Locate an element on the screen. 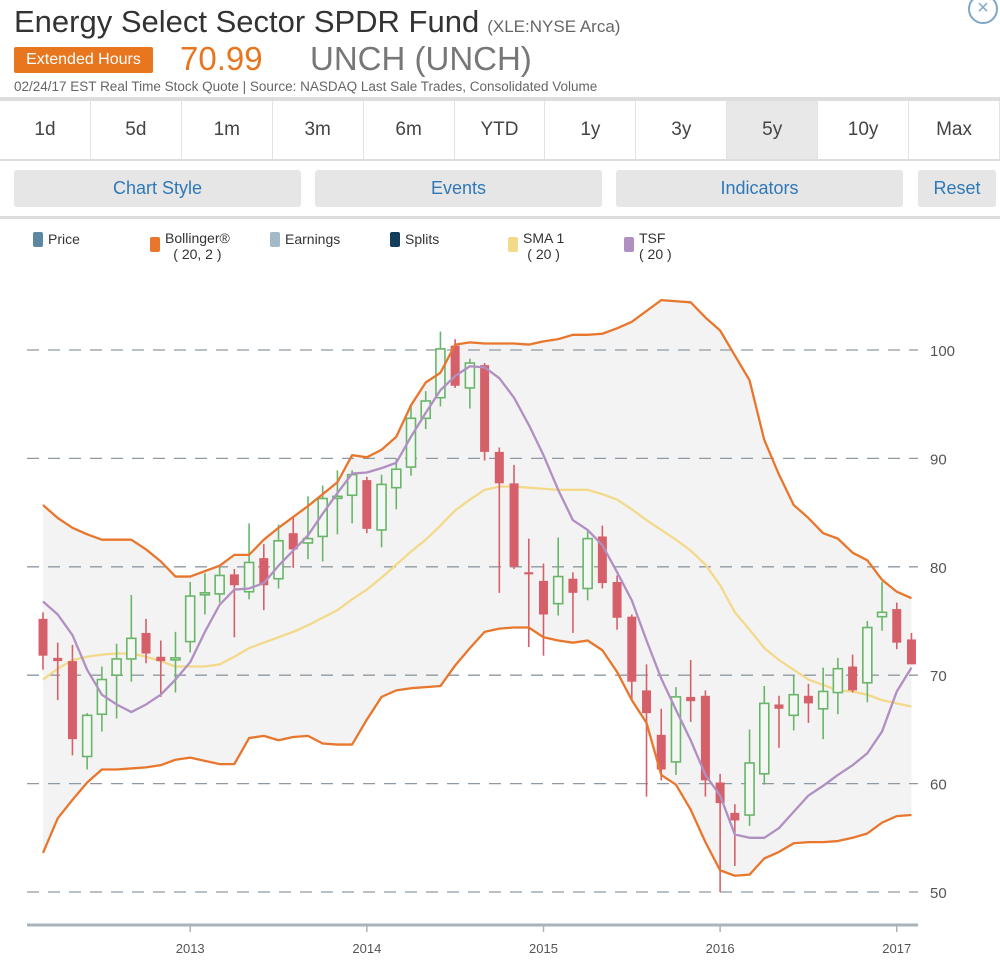 The width and height of the screenshot is (1000, 979). tab-3y: 3y is located at coordinates (682, 130).